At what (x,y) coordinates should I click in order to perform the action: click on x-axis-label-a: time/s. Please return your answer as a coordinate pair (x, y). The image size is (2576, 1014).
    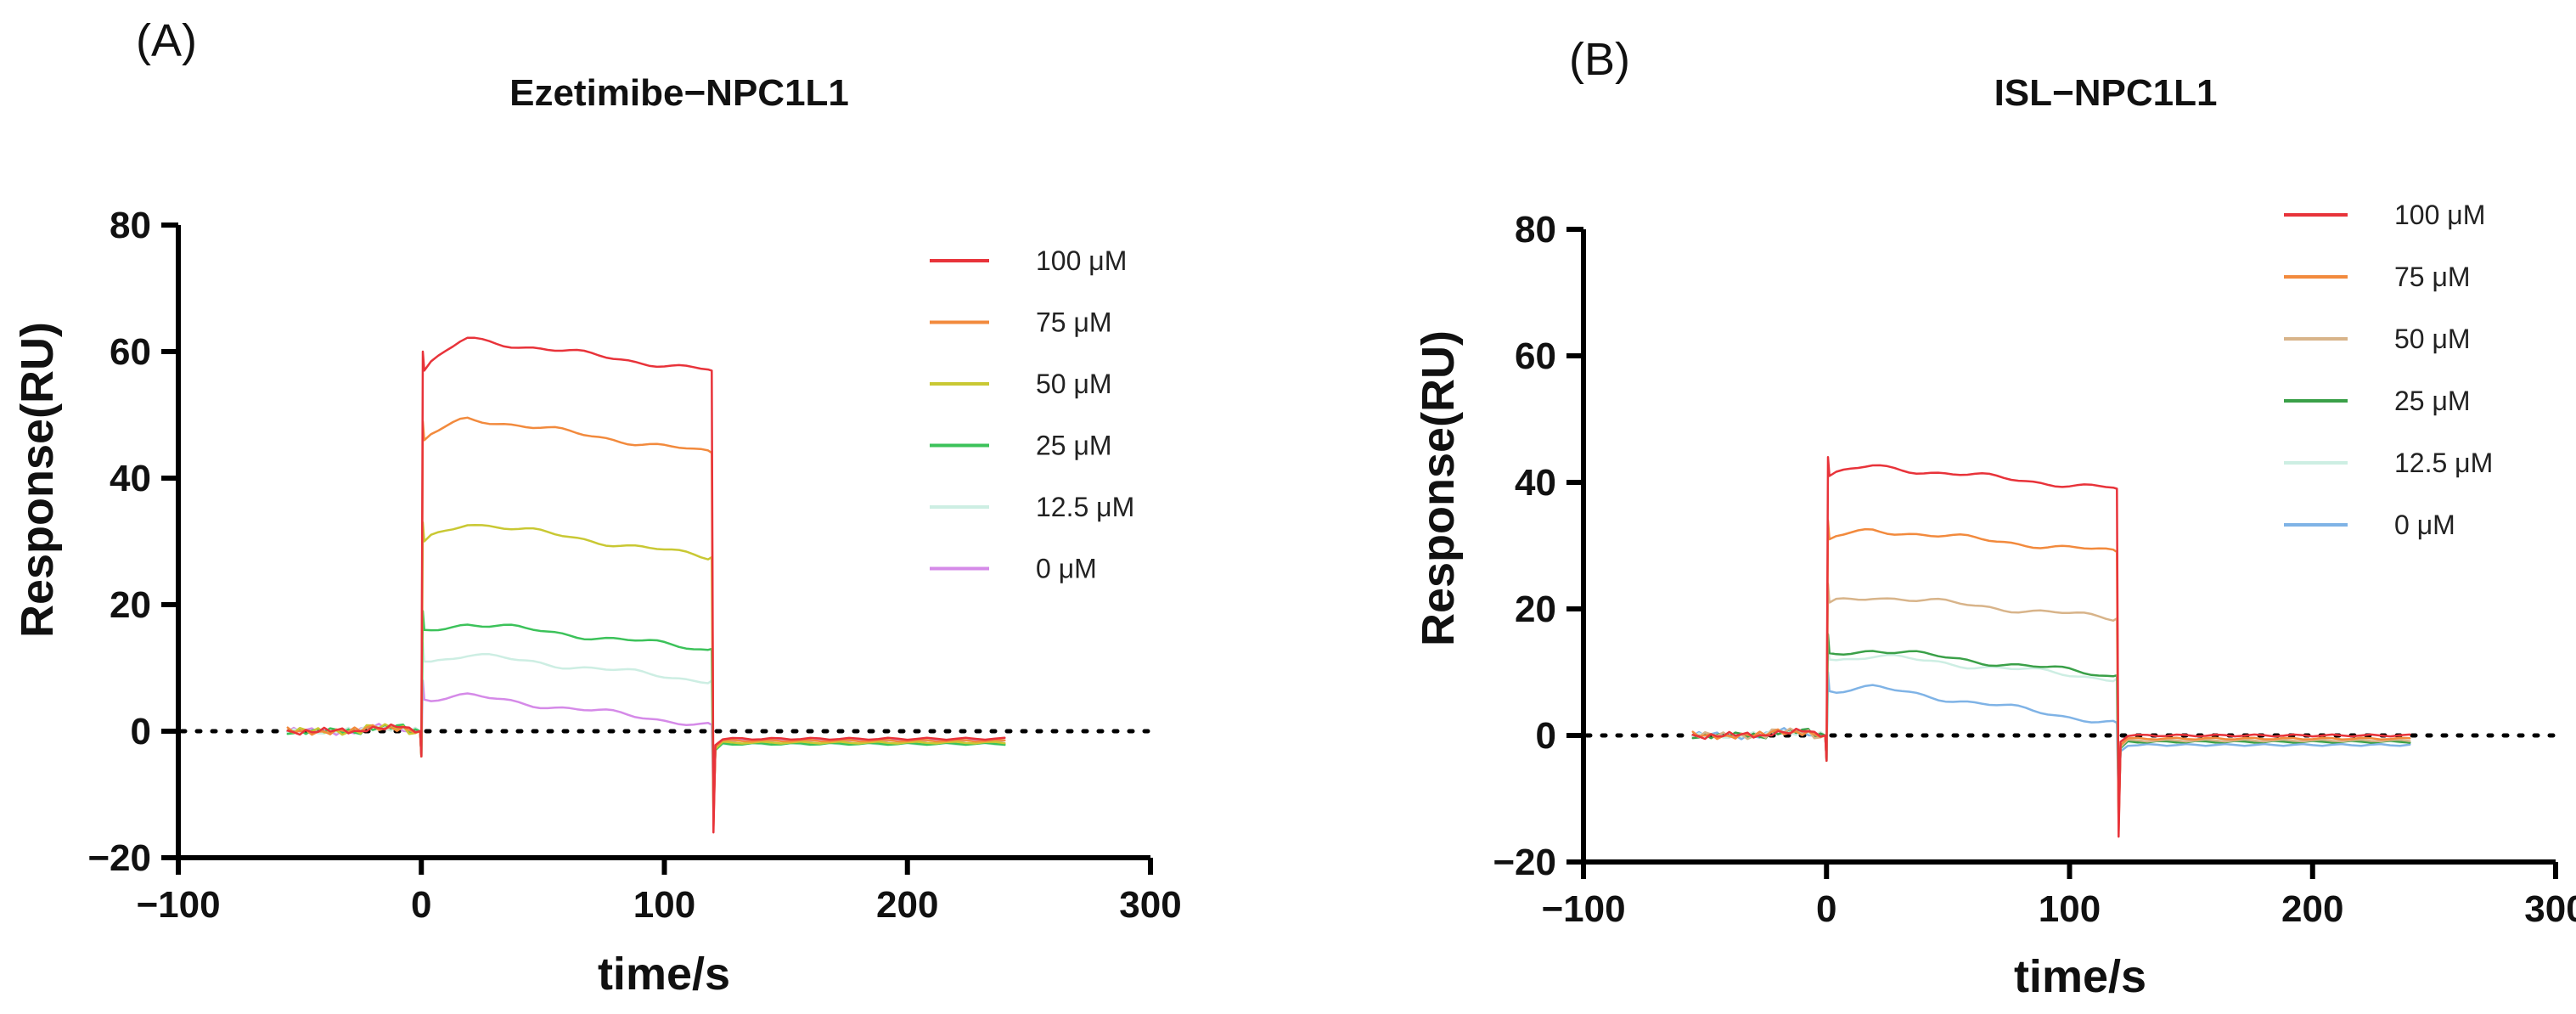
    Looking at the image, I should click on (664, 975).